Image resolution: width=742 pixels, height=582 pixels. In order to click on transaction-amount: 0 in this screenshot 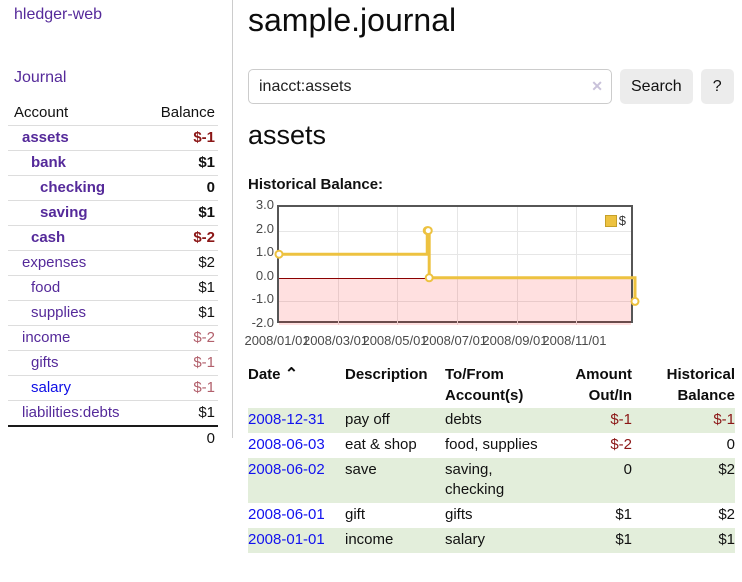, I will do `click(627, 469)`.